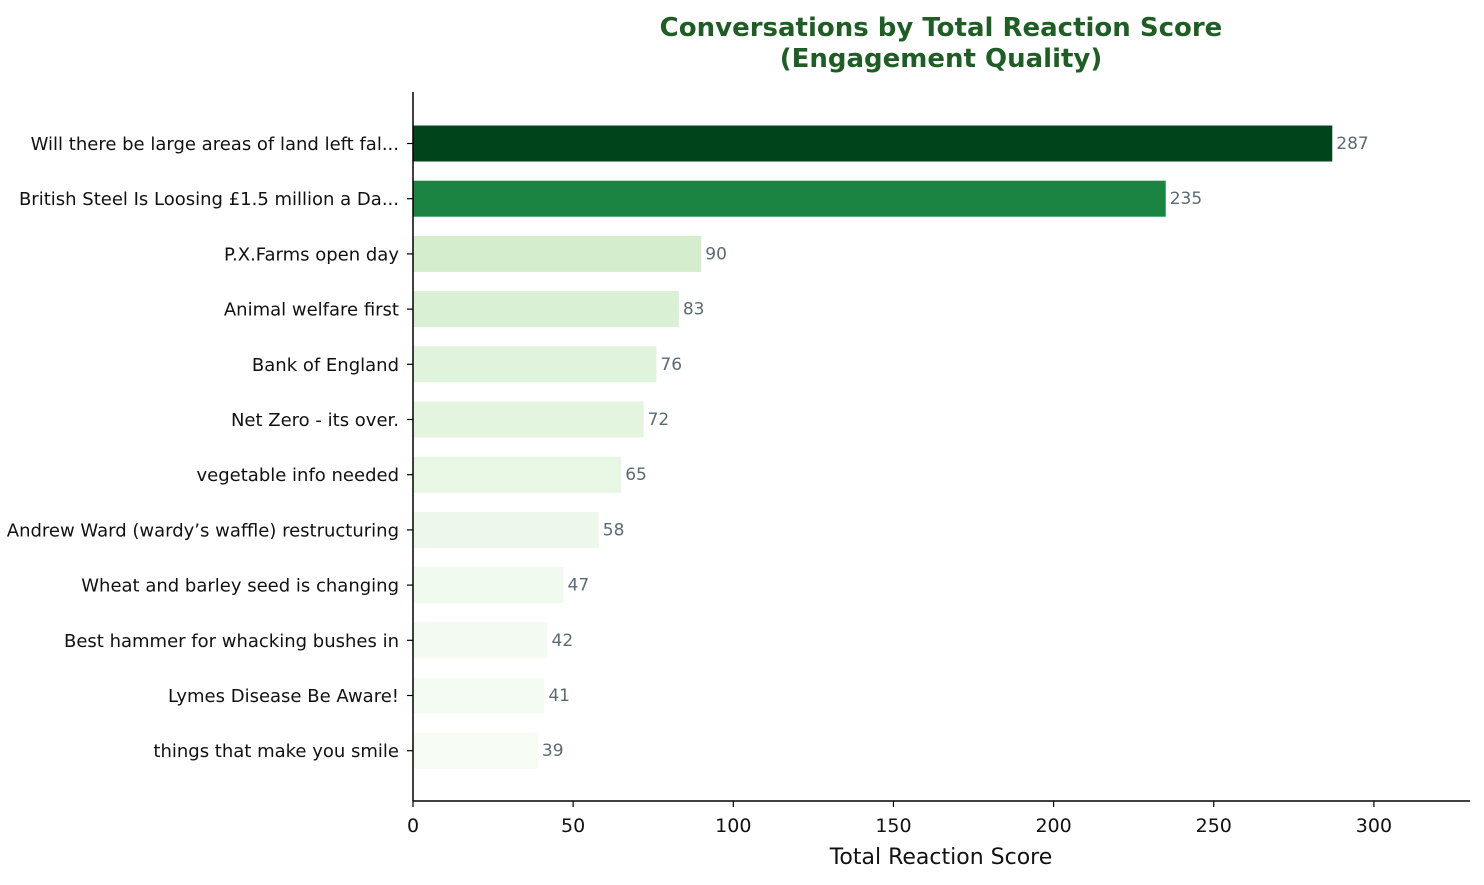 The width and height of the screenshot is (1484, 885). I want to click on x-axis-title: Total Reaction Score, so click(941, 857).